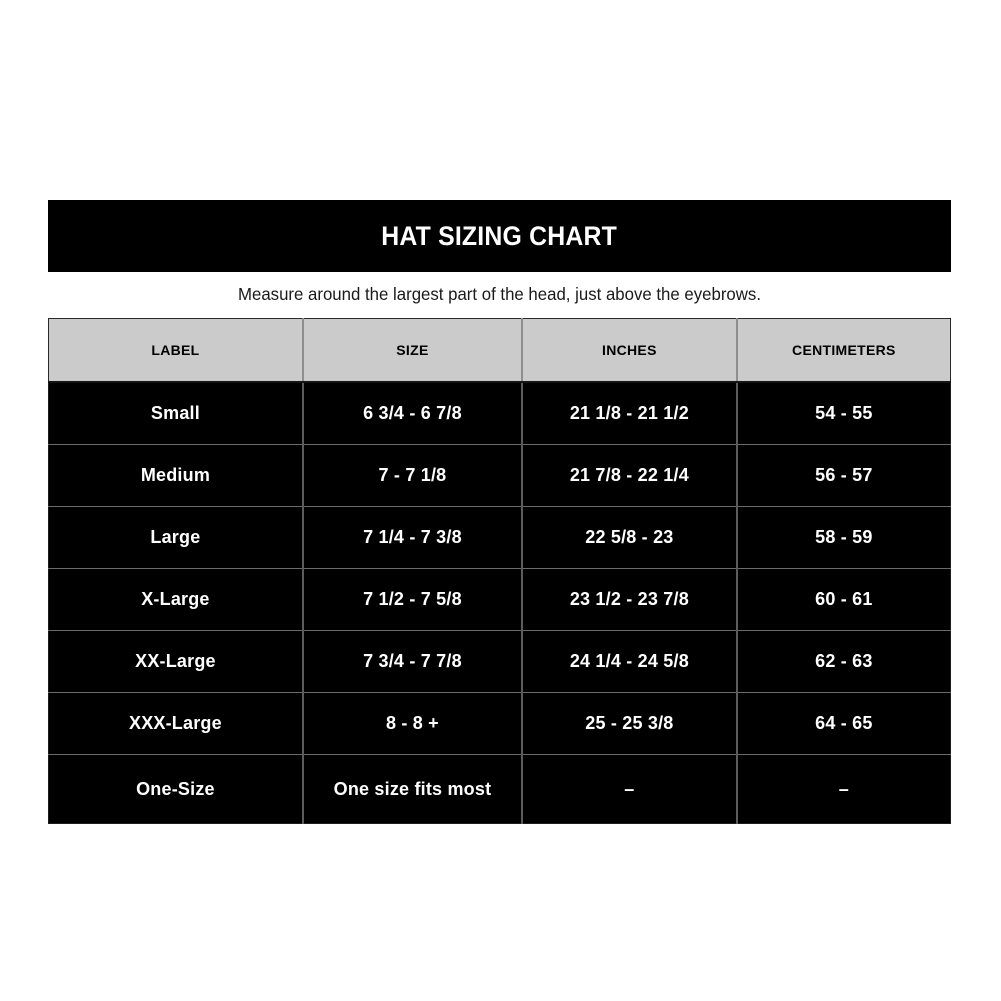 This screenshot has width=1001, height=1001. I want to click on column-header-size: SIZE, so click(412, 350).